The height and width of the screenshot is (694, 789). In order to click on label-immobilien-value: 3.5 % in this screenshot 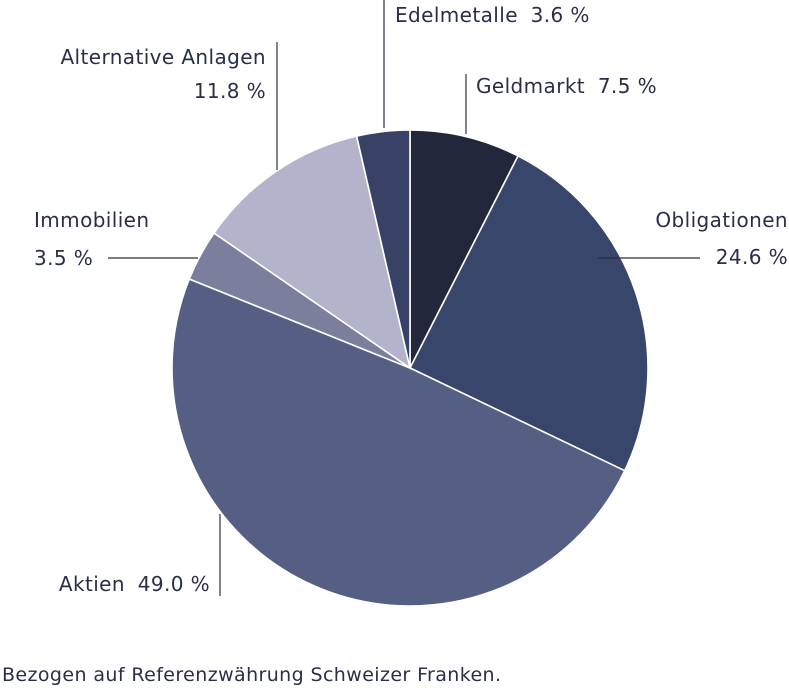, I will do `click(63, 258)`.